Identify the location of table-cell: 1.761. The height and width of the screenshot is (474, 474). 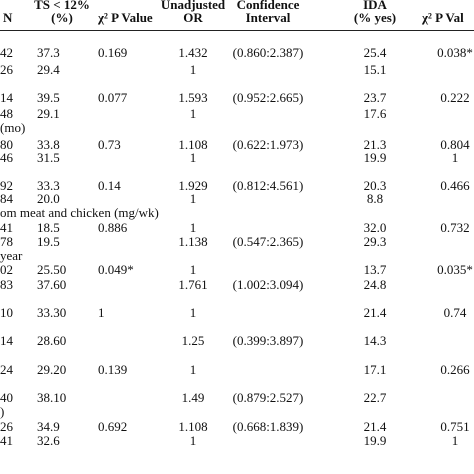
(193, 284).